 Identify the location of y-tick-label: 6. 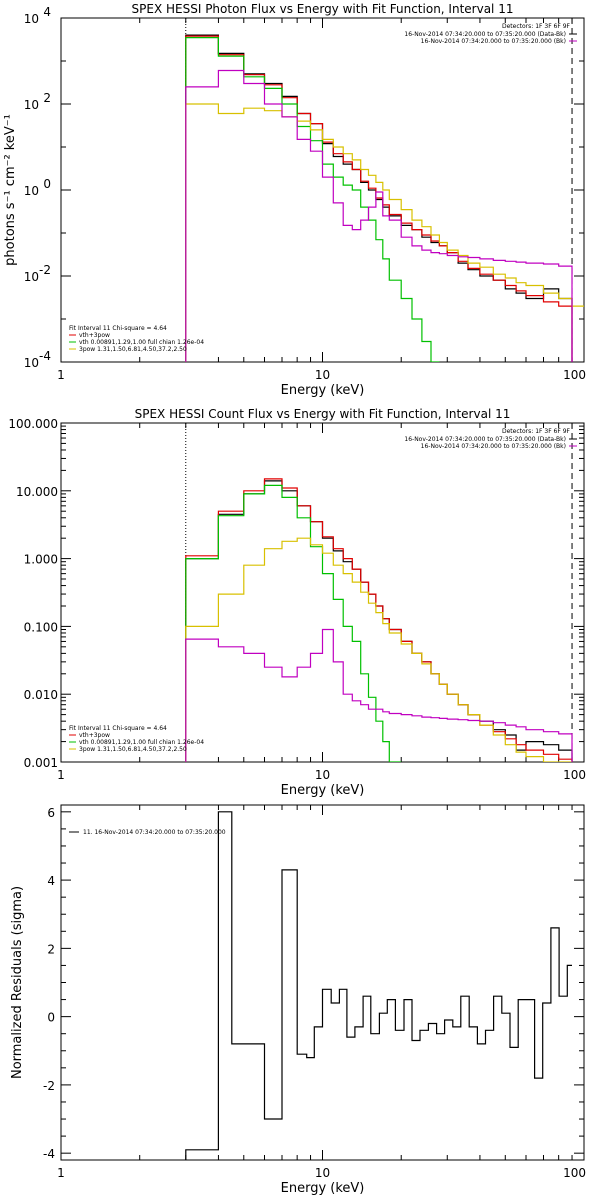
(51, 813).